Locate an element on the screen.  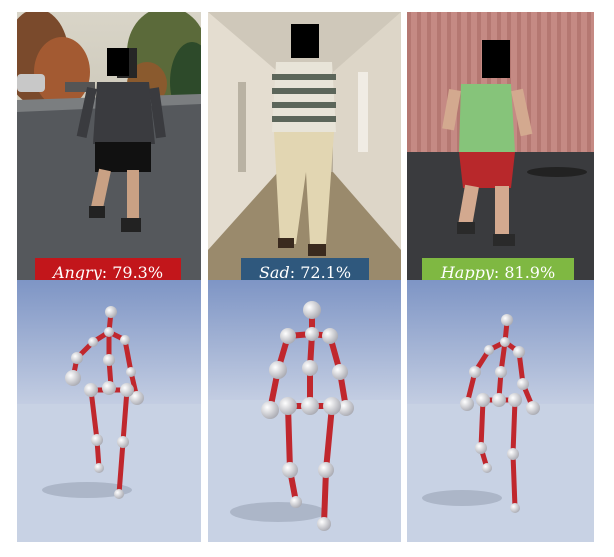
confidence-value: 79.3% is located at coordinates (138, 272).